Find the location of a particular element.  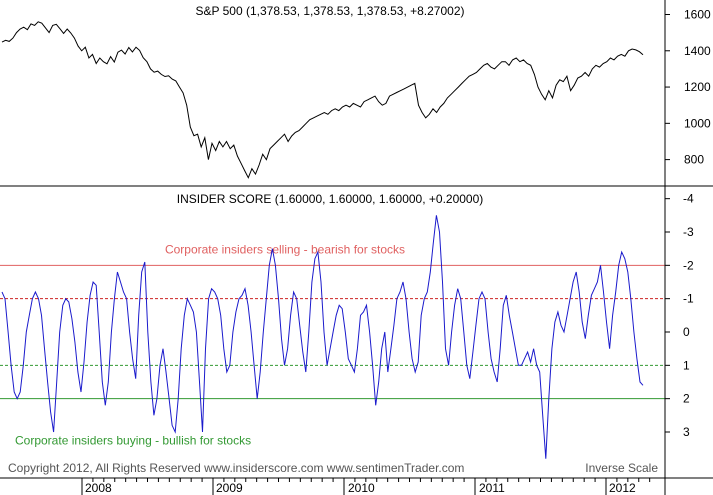

insider-score-y-axis: -4 -3 -2 -1 0 1 2 3 is located at coordinates (679, 315).